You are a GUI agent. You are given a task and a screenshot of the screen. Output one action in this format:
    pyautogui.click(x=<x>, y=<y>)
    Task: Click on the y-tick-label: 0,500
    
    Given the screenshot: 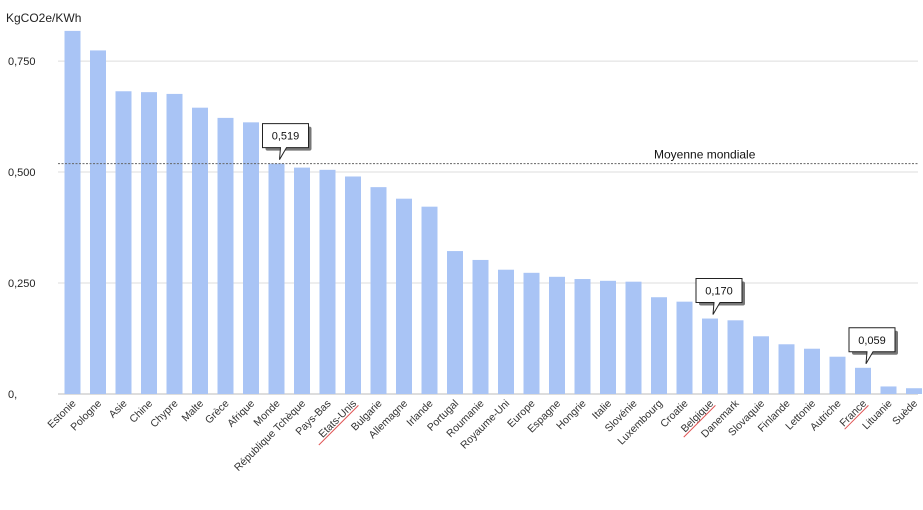 What is the action you would take?
    pyautogui.click(x=22, y=173)
    